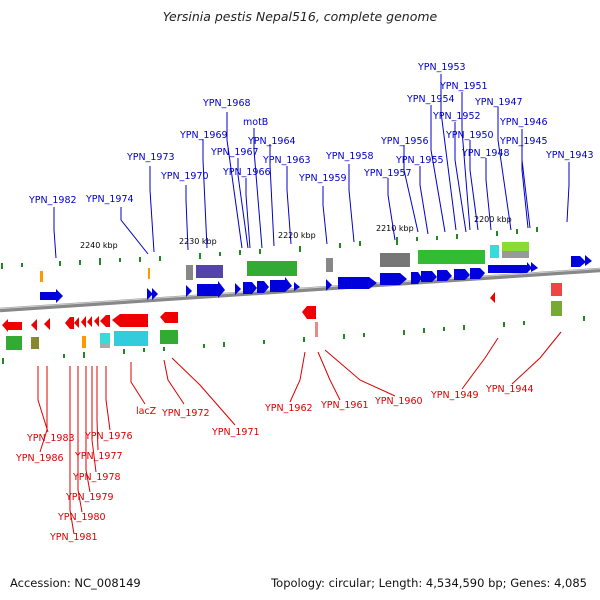 The height and width of the screenshot is (600, 600). I want to click on gene-label: YPN_1981, so click(73, 537).